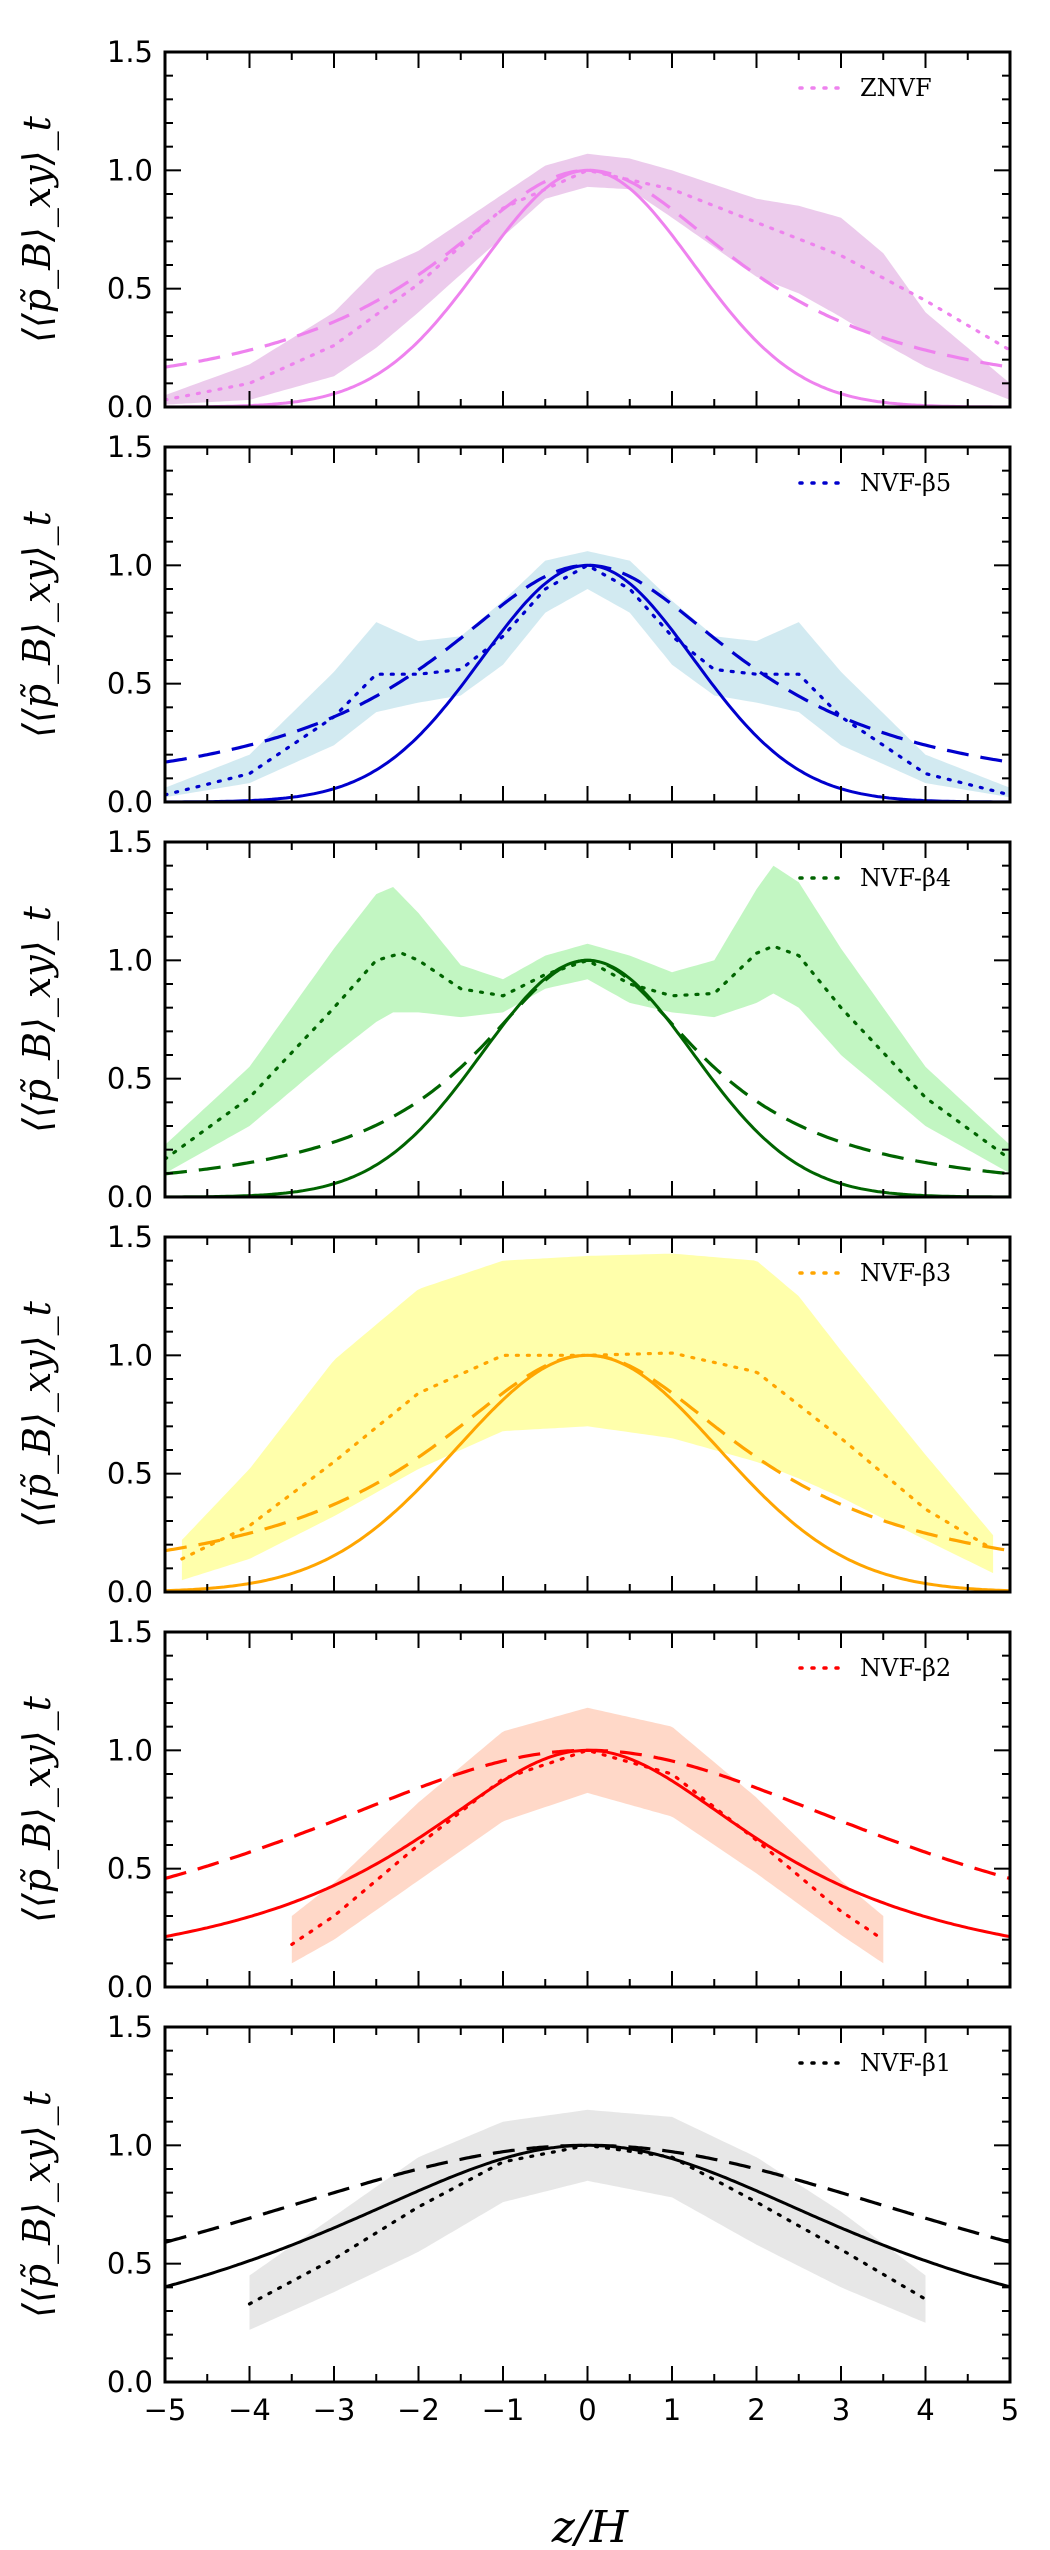 This screenshot has width=1050, height=2550. I want to click on panel-4: 0.0 0.5 1.0 1.5 ⟨⟨p̃_B⟩_xy⟩_t NVF-β2, so click(513, 1809).